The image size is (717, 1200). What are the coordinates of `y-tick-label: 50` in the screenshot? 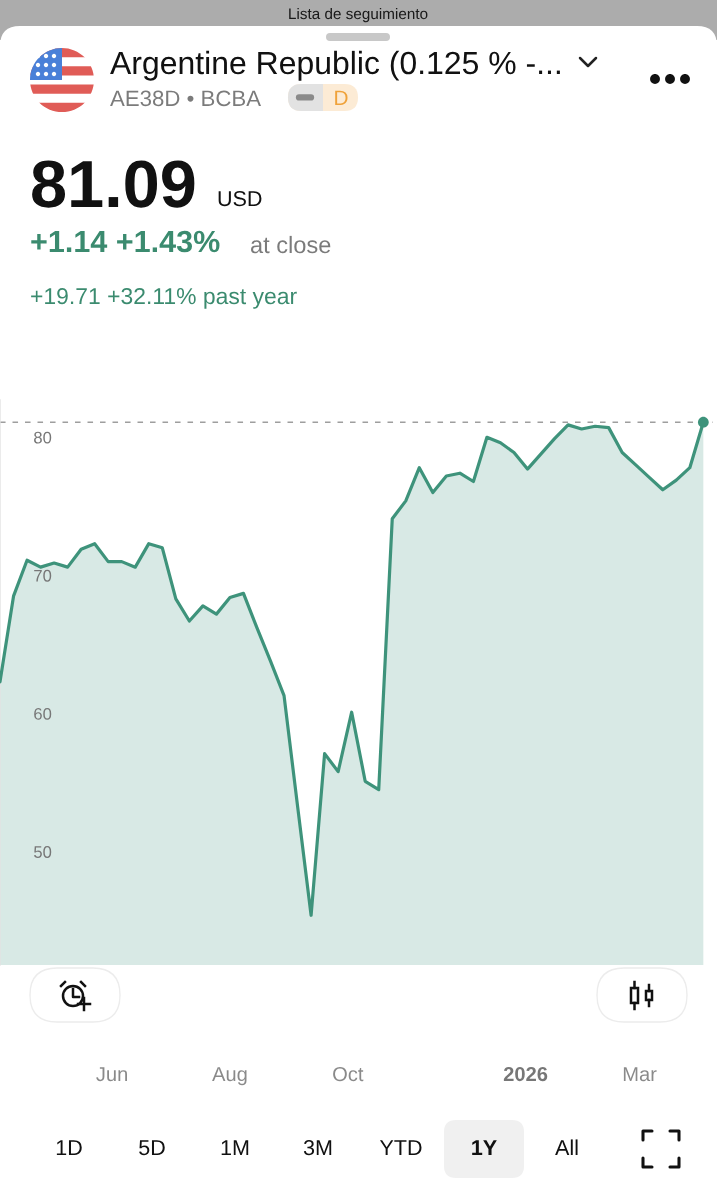 It's located at (43, 852).